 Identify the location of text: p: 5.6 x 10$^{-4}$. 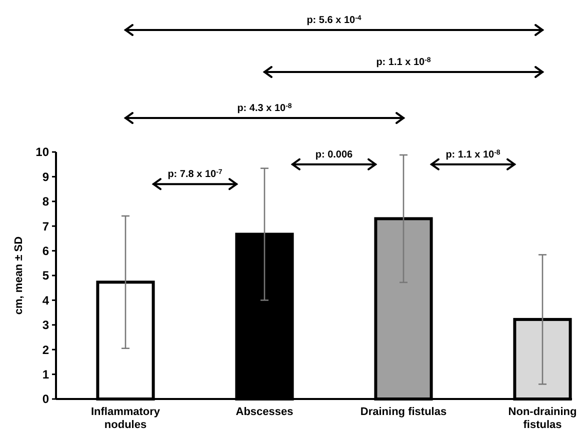
(334, 20).